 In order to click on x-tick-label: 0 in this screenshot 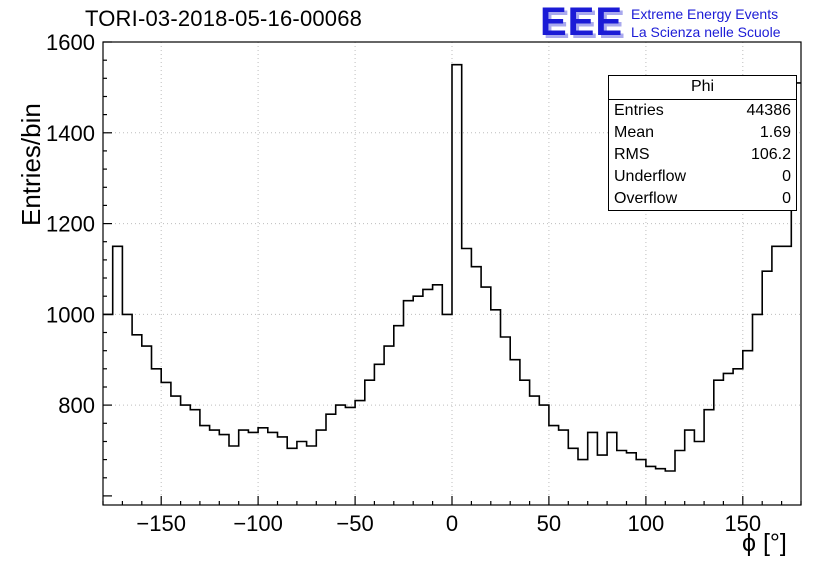, I will do `click(452, 523)`.